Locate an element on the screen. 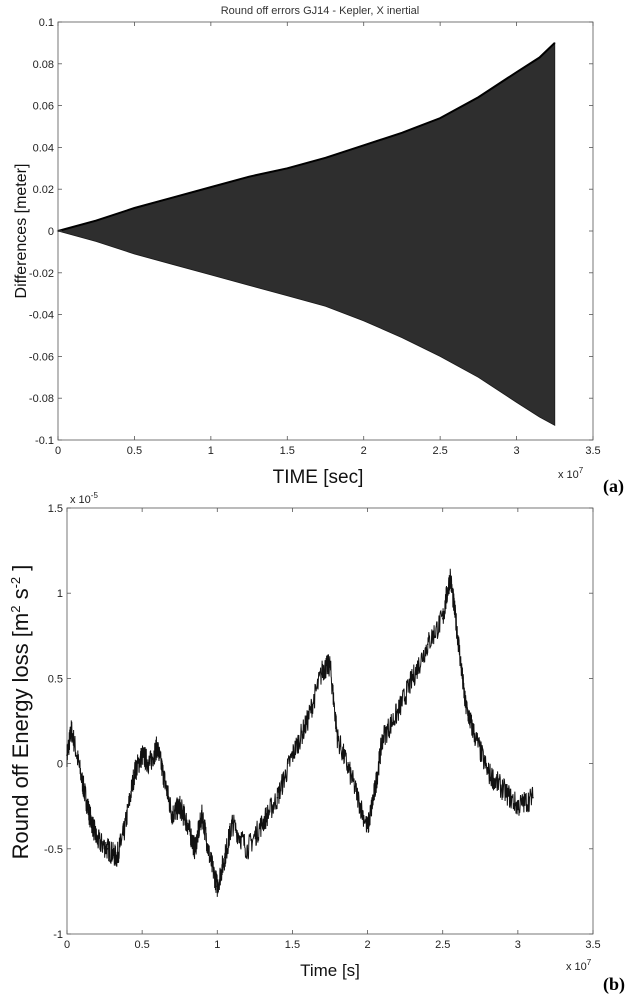 The height and width of the screenshot is (996, 633). chart-b-y-label-text: Round off Energy loss [m is located at coordinates (20, 736).